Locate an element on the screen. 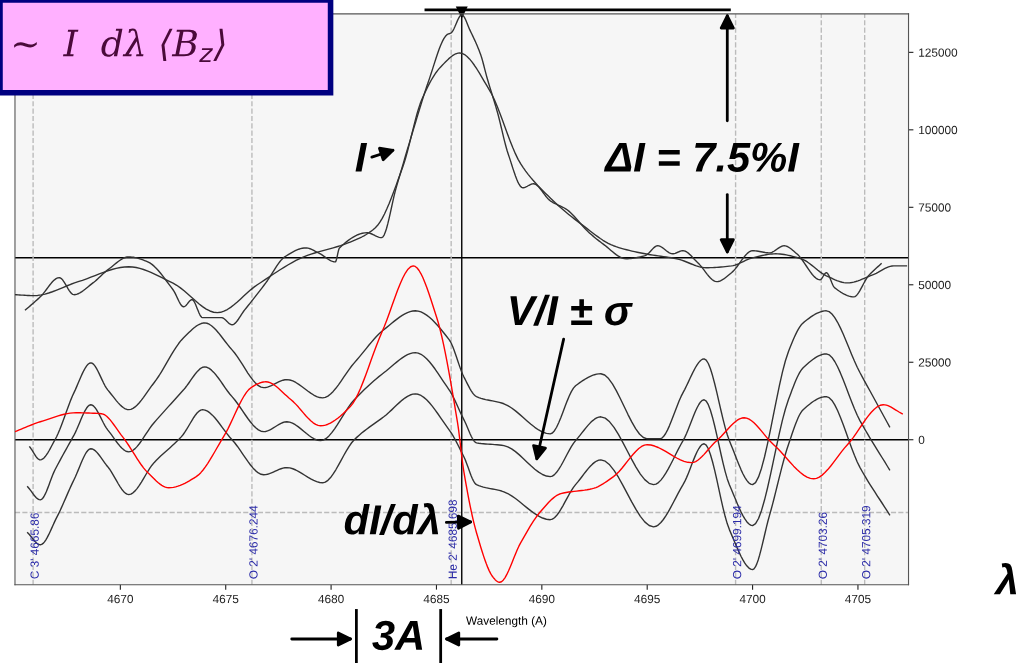 This screenshot has height=663, width=1033. y-tick-label: 25000 is located at coordinates (934, 362).